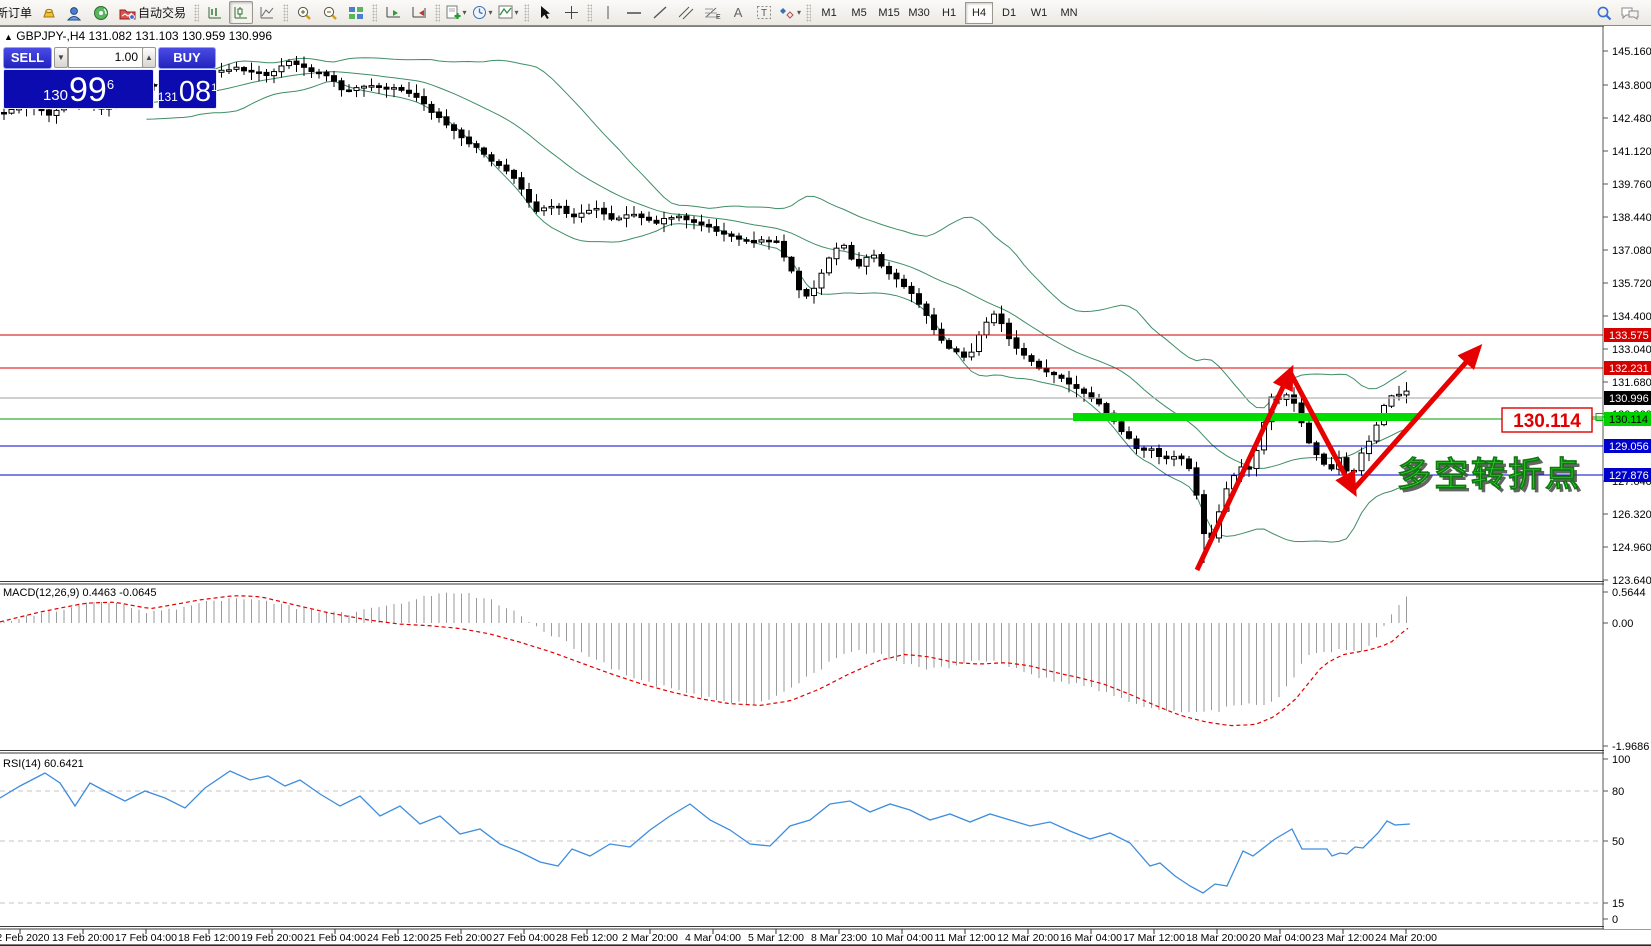 This screenshot has height=946, width=1651. I want to click on timeframe-button-m5: M5, so click(859, 12).